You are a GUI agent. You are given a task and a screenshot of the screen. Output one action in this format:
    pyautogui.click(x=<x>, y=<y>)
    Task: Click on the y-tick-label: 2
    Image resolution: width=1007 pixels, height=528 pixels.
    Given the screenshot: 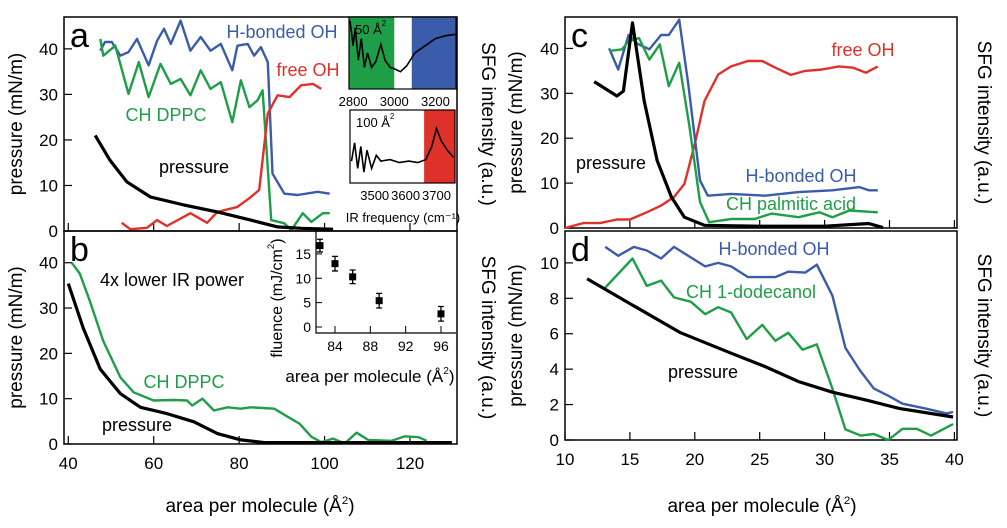 What is the action you would take?
    pyautogui.click(x=554, y=405)
    